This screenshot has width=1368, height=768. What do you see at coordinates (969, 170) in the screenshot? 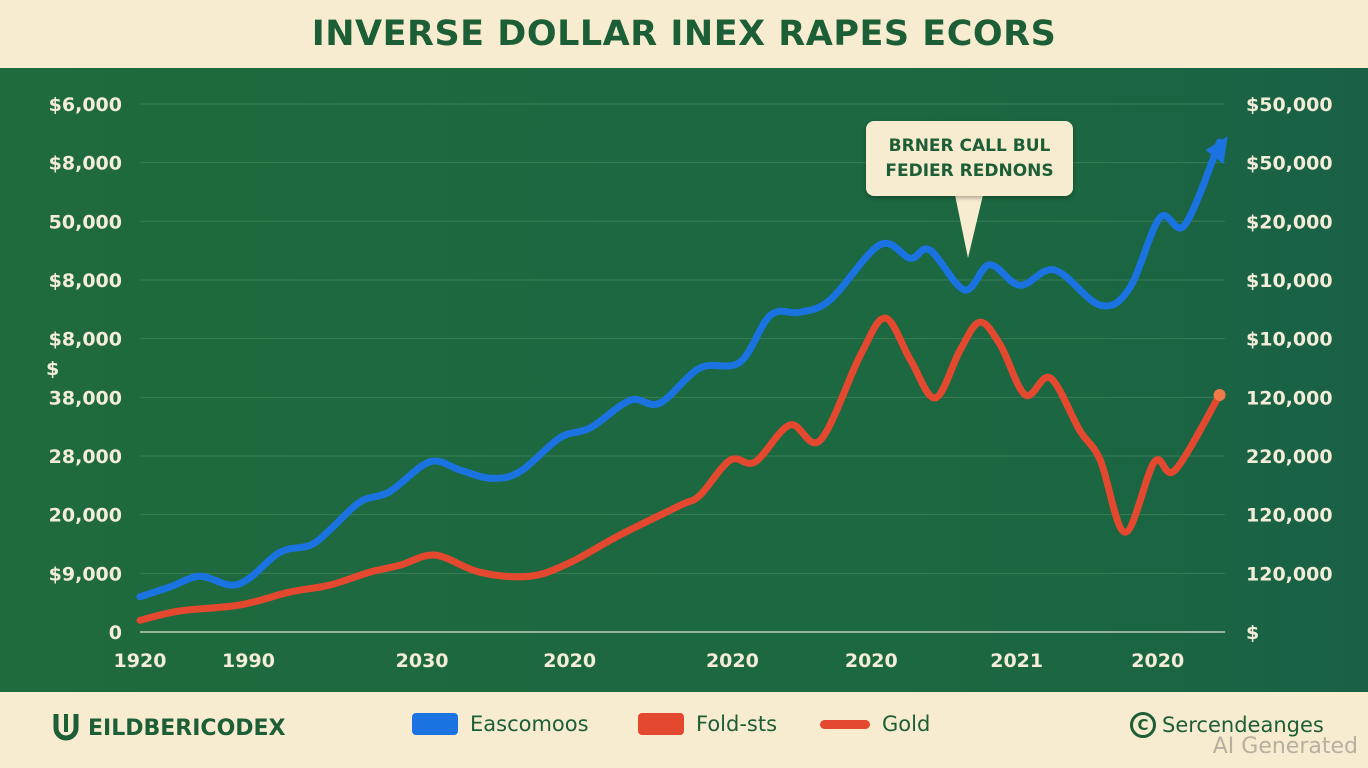
I see `annotation-line-2: FEDIER REDNONS` at bounding box center [969, 170].